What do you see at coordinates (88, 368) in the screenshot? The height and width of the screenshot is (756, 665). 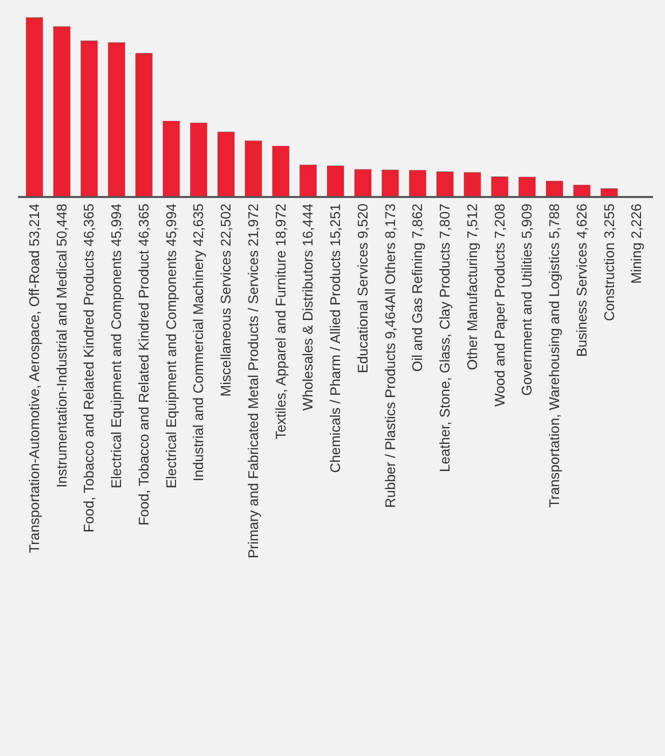 I see `x-tick-label: Food, Tobacco and Related Kindred Products 46,365` at bounding box center [88, 368].